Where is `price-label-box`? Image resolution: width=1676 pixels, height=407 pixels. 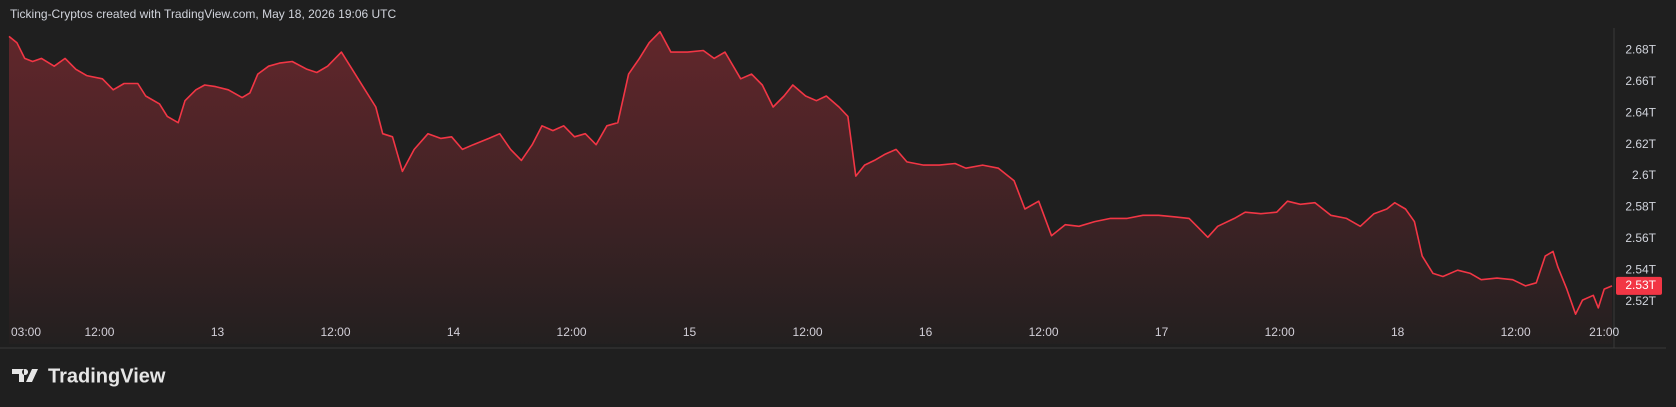 price-label-box is located at coordinates (1639, 285).